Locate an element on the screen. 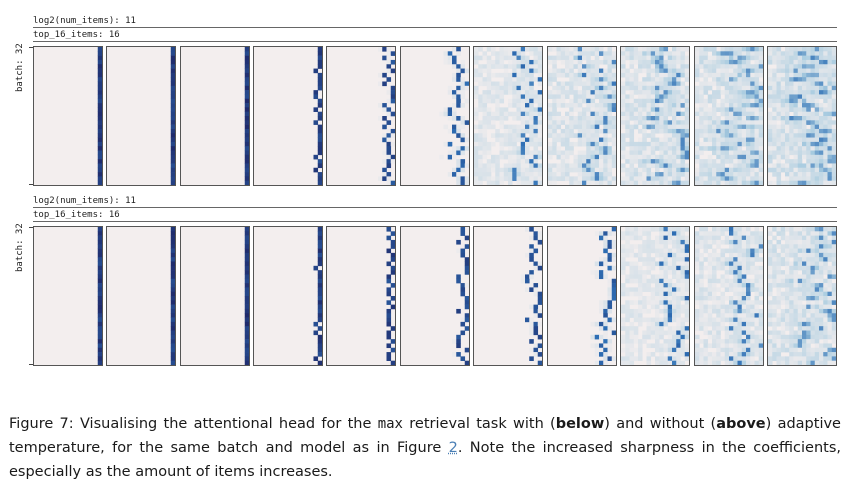 The height and width of the screenshot is (499, 862). heatmap-panel is located at coordinates (729, 116).